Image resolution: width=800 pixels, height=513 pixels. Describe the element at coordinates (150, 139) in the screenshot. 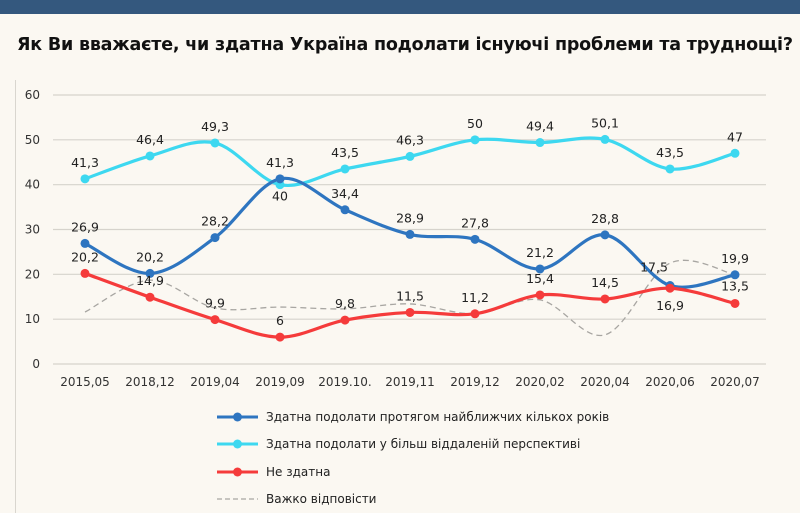

I see `data-label: 46,4` at that location.